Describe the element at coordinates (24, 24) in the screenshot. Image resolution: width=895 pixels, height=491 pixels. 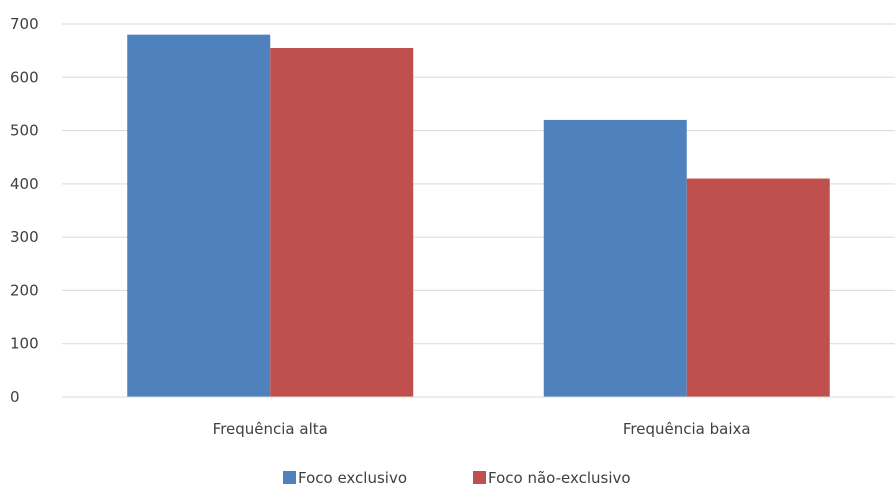
I see `y-tick-label: 700` at that location.